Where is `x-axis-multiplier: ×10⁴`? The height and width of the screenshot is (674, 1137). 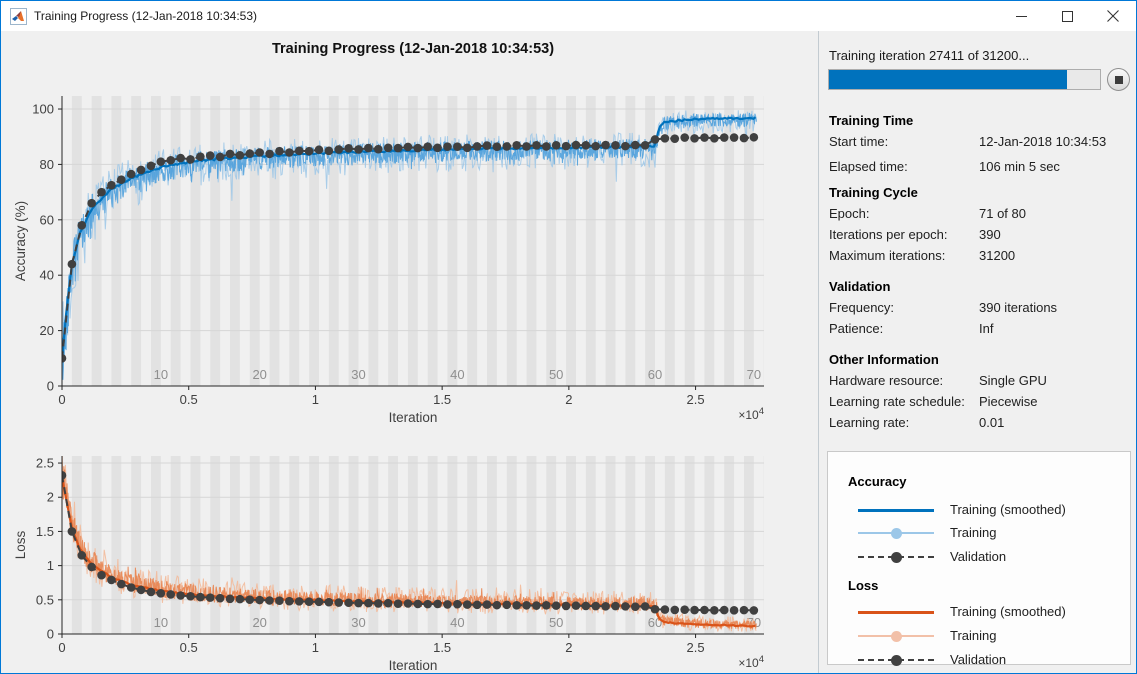 x-axis-multiplier: ×10⁴ is located at coordinates (751, 662).